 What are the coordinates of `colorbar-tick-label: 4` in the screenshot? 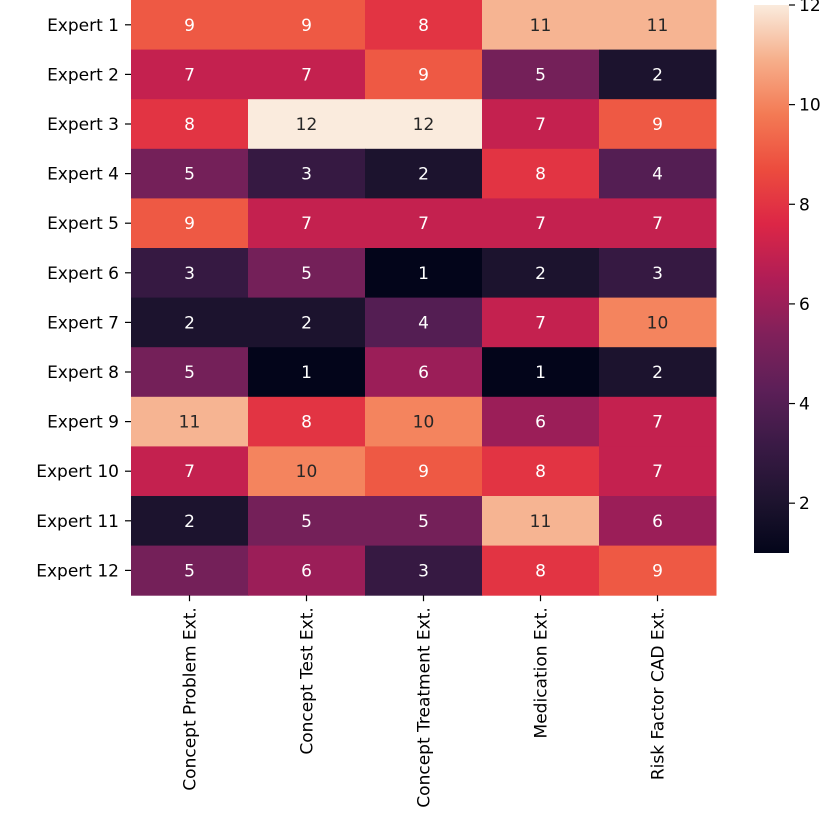 It's located at (804, 405).